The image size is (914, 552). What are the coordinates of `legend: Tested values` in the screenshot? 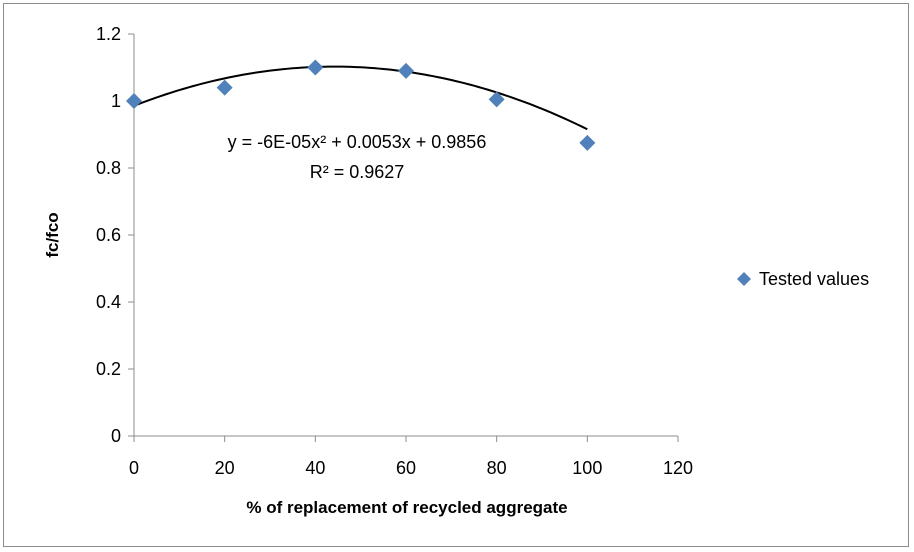 It's located at (803, 279).